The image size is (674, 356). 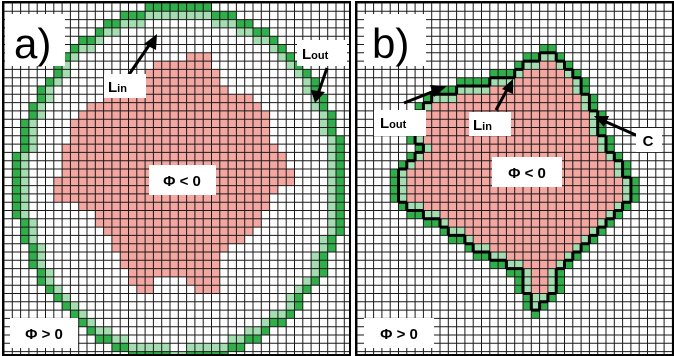 I want to click on panel-a-interior-label: Φ < 0, so click(x=182, y=181).